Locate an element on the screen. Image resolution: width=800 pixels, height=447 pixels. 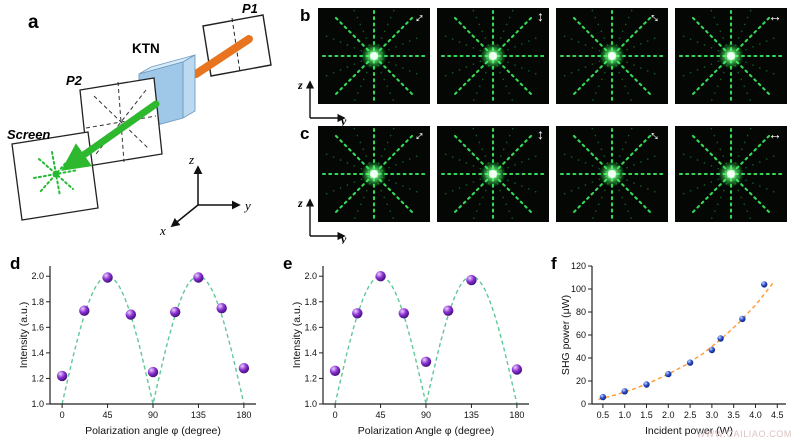
pattern-image-c4: ↔ is located at coordinates (731, 174).